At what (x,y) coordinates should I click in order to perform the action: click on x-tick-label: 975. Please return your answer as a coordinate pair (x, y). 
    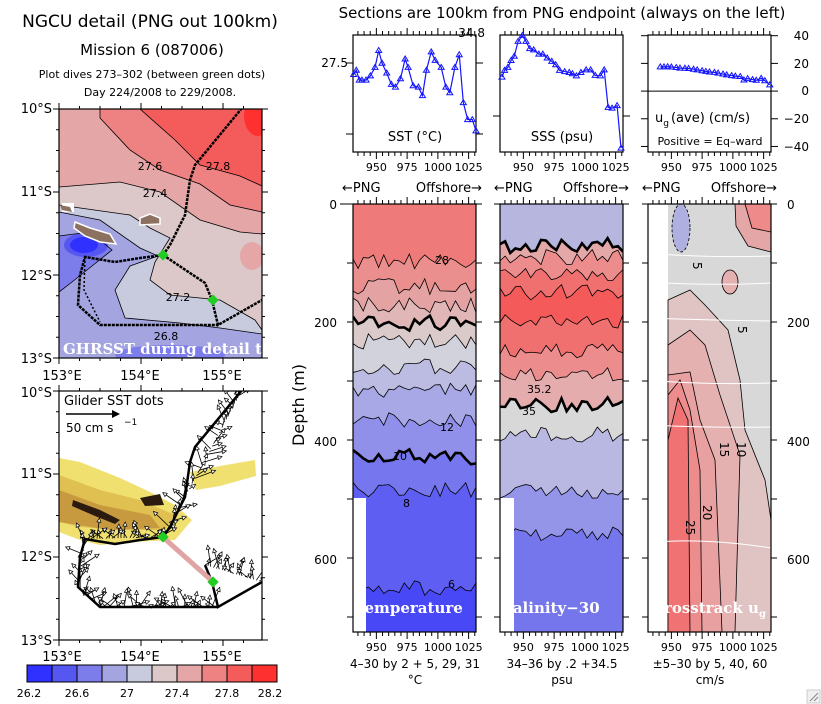
    Looking at the image, I should click on (554, 167).